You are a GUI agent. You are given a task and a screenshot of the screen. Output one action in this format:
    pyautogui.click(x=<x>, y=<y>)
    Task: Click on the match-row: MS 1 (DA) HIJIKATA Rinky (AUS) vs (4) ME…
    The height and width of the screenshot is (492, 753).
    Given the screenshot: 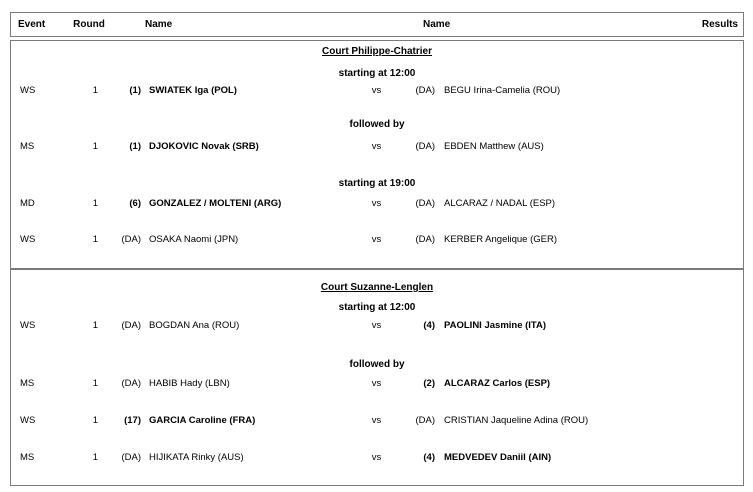 What is the action you would take?
    pyautogui.click(x=377, y=457)
    